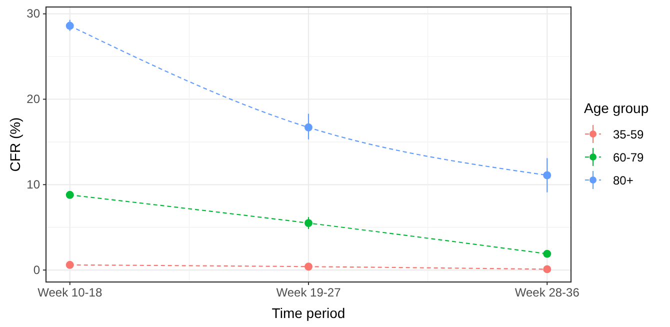  What do you see at coordinates (628, 135) in the screenshot?
I see `legend-label: 35-59` at bounding box center [628, 135].